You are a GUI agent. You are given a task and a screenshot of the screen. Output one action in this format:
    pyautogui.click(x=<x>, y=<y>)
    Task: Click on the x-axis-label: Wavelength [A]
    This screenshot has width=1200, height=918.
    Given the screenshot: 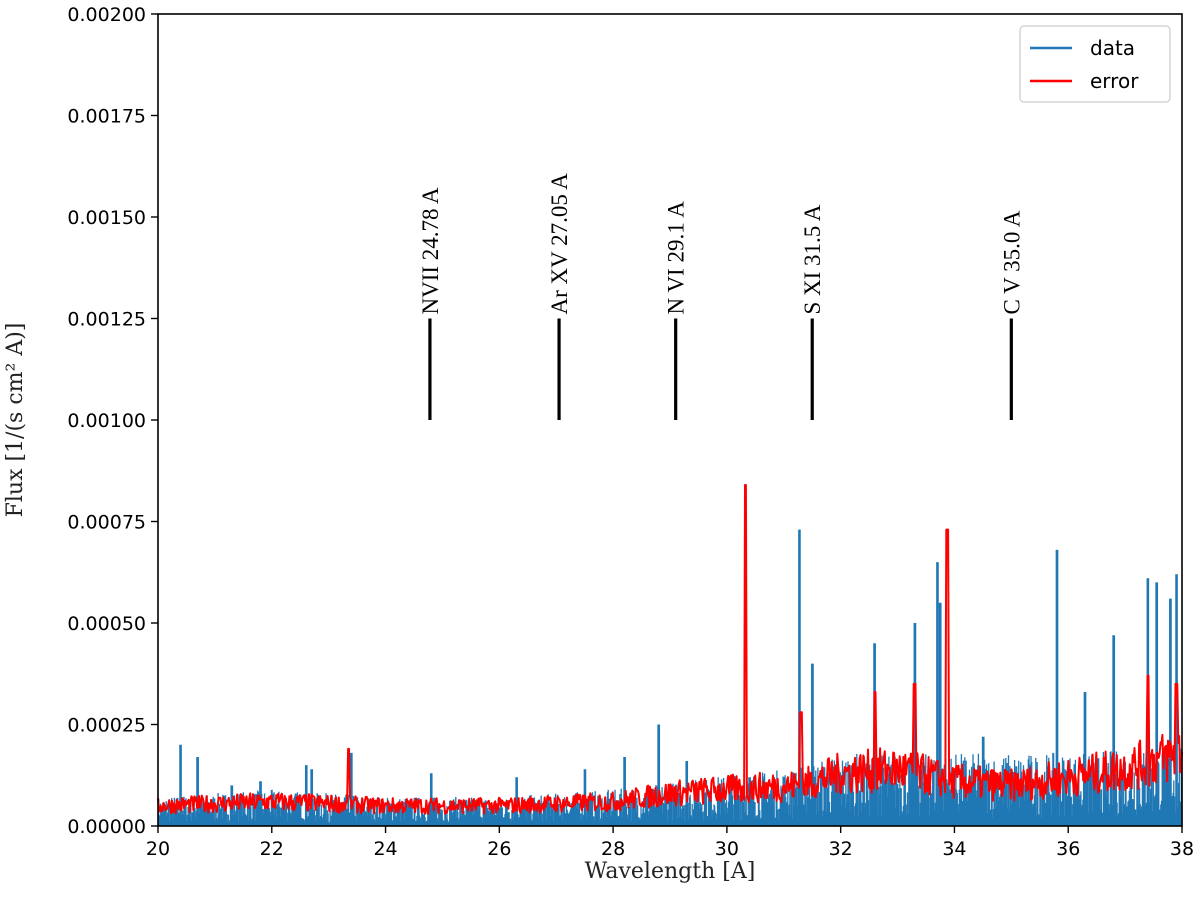 What is the action you would take?
    pyautogui.click(x=670, y=871)
    